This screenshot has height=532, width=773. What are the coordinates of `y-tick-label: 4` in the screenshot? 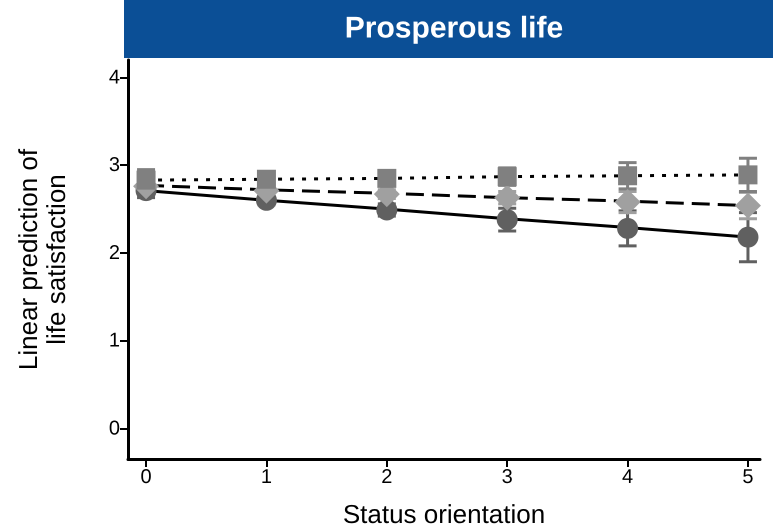 It's located at (114, 77).